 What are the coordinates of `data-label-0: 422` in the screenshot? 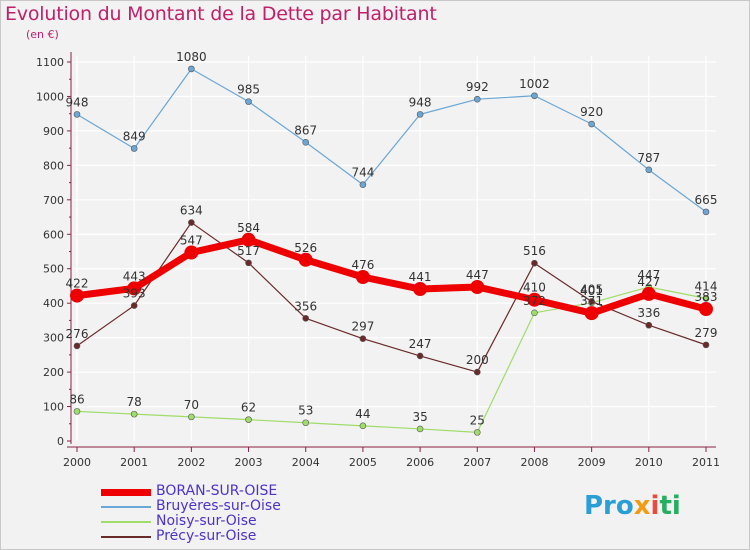 It's located at (77, 284).